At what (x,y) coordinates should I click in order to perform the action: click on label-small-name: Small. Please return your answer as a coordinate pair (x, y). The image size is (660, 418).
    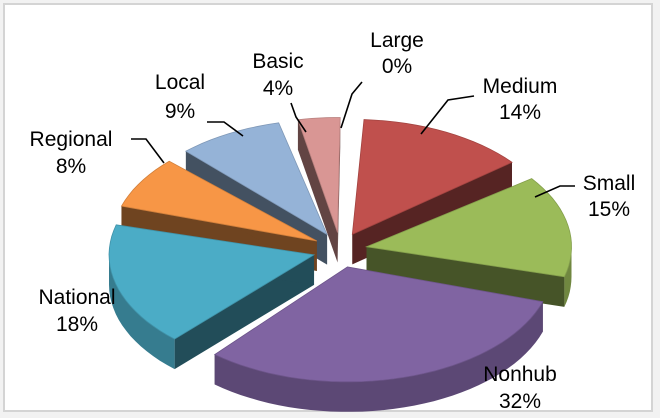
    Looking at the image, I should click on (609, 183).